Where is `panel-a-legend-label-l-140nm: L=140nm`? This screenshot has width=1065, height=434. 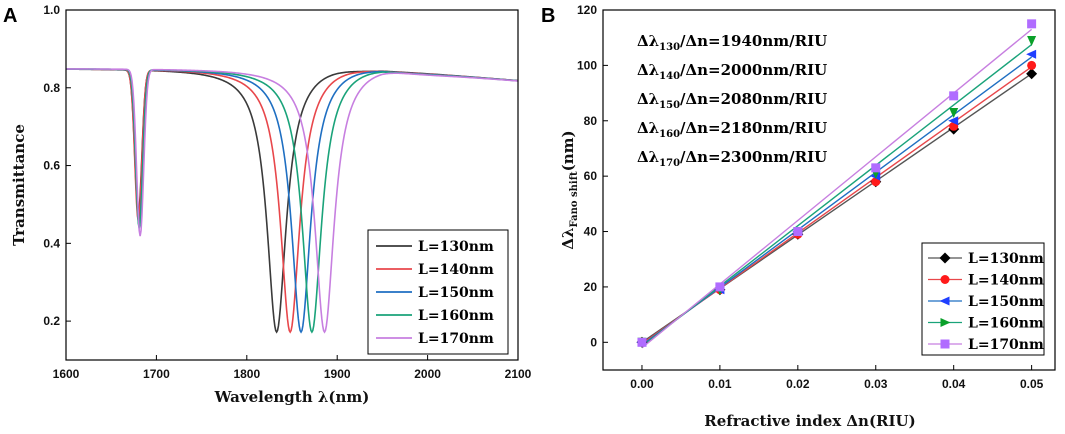
panel-a-legend-label-l-140nm: L=140nm is located at coordinates (456, 270).